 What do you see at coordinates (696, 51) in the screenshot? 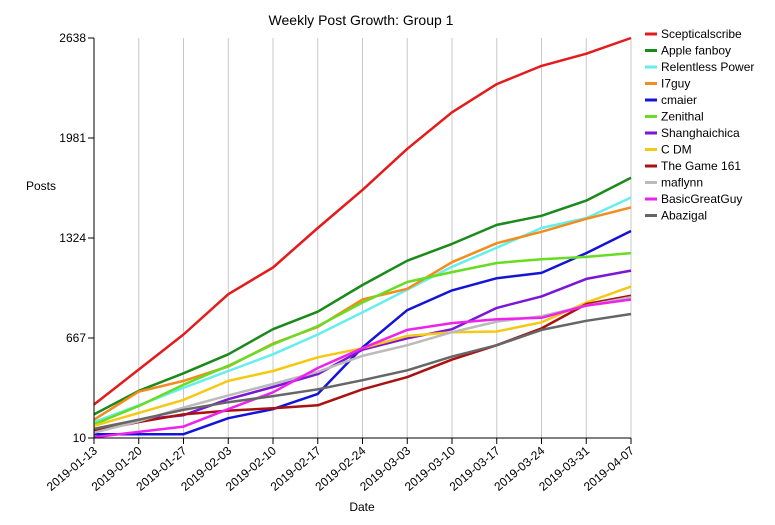
I see `legend-label: Apple fanboy` at bounding box center [696, 51].